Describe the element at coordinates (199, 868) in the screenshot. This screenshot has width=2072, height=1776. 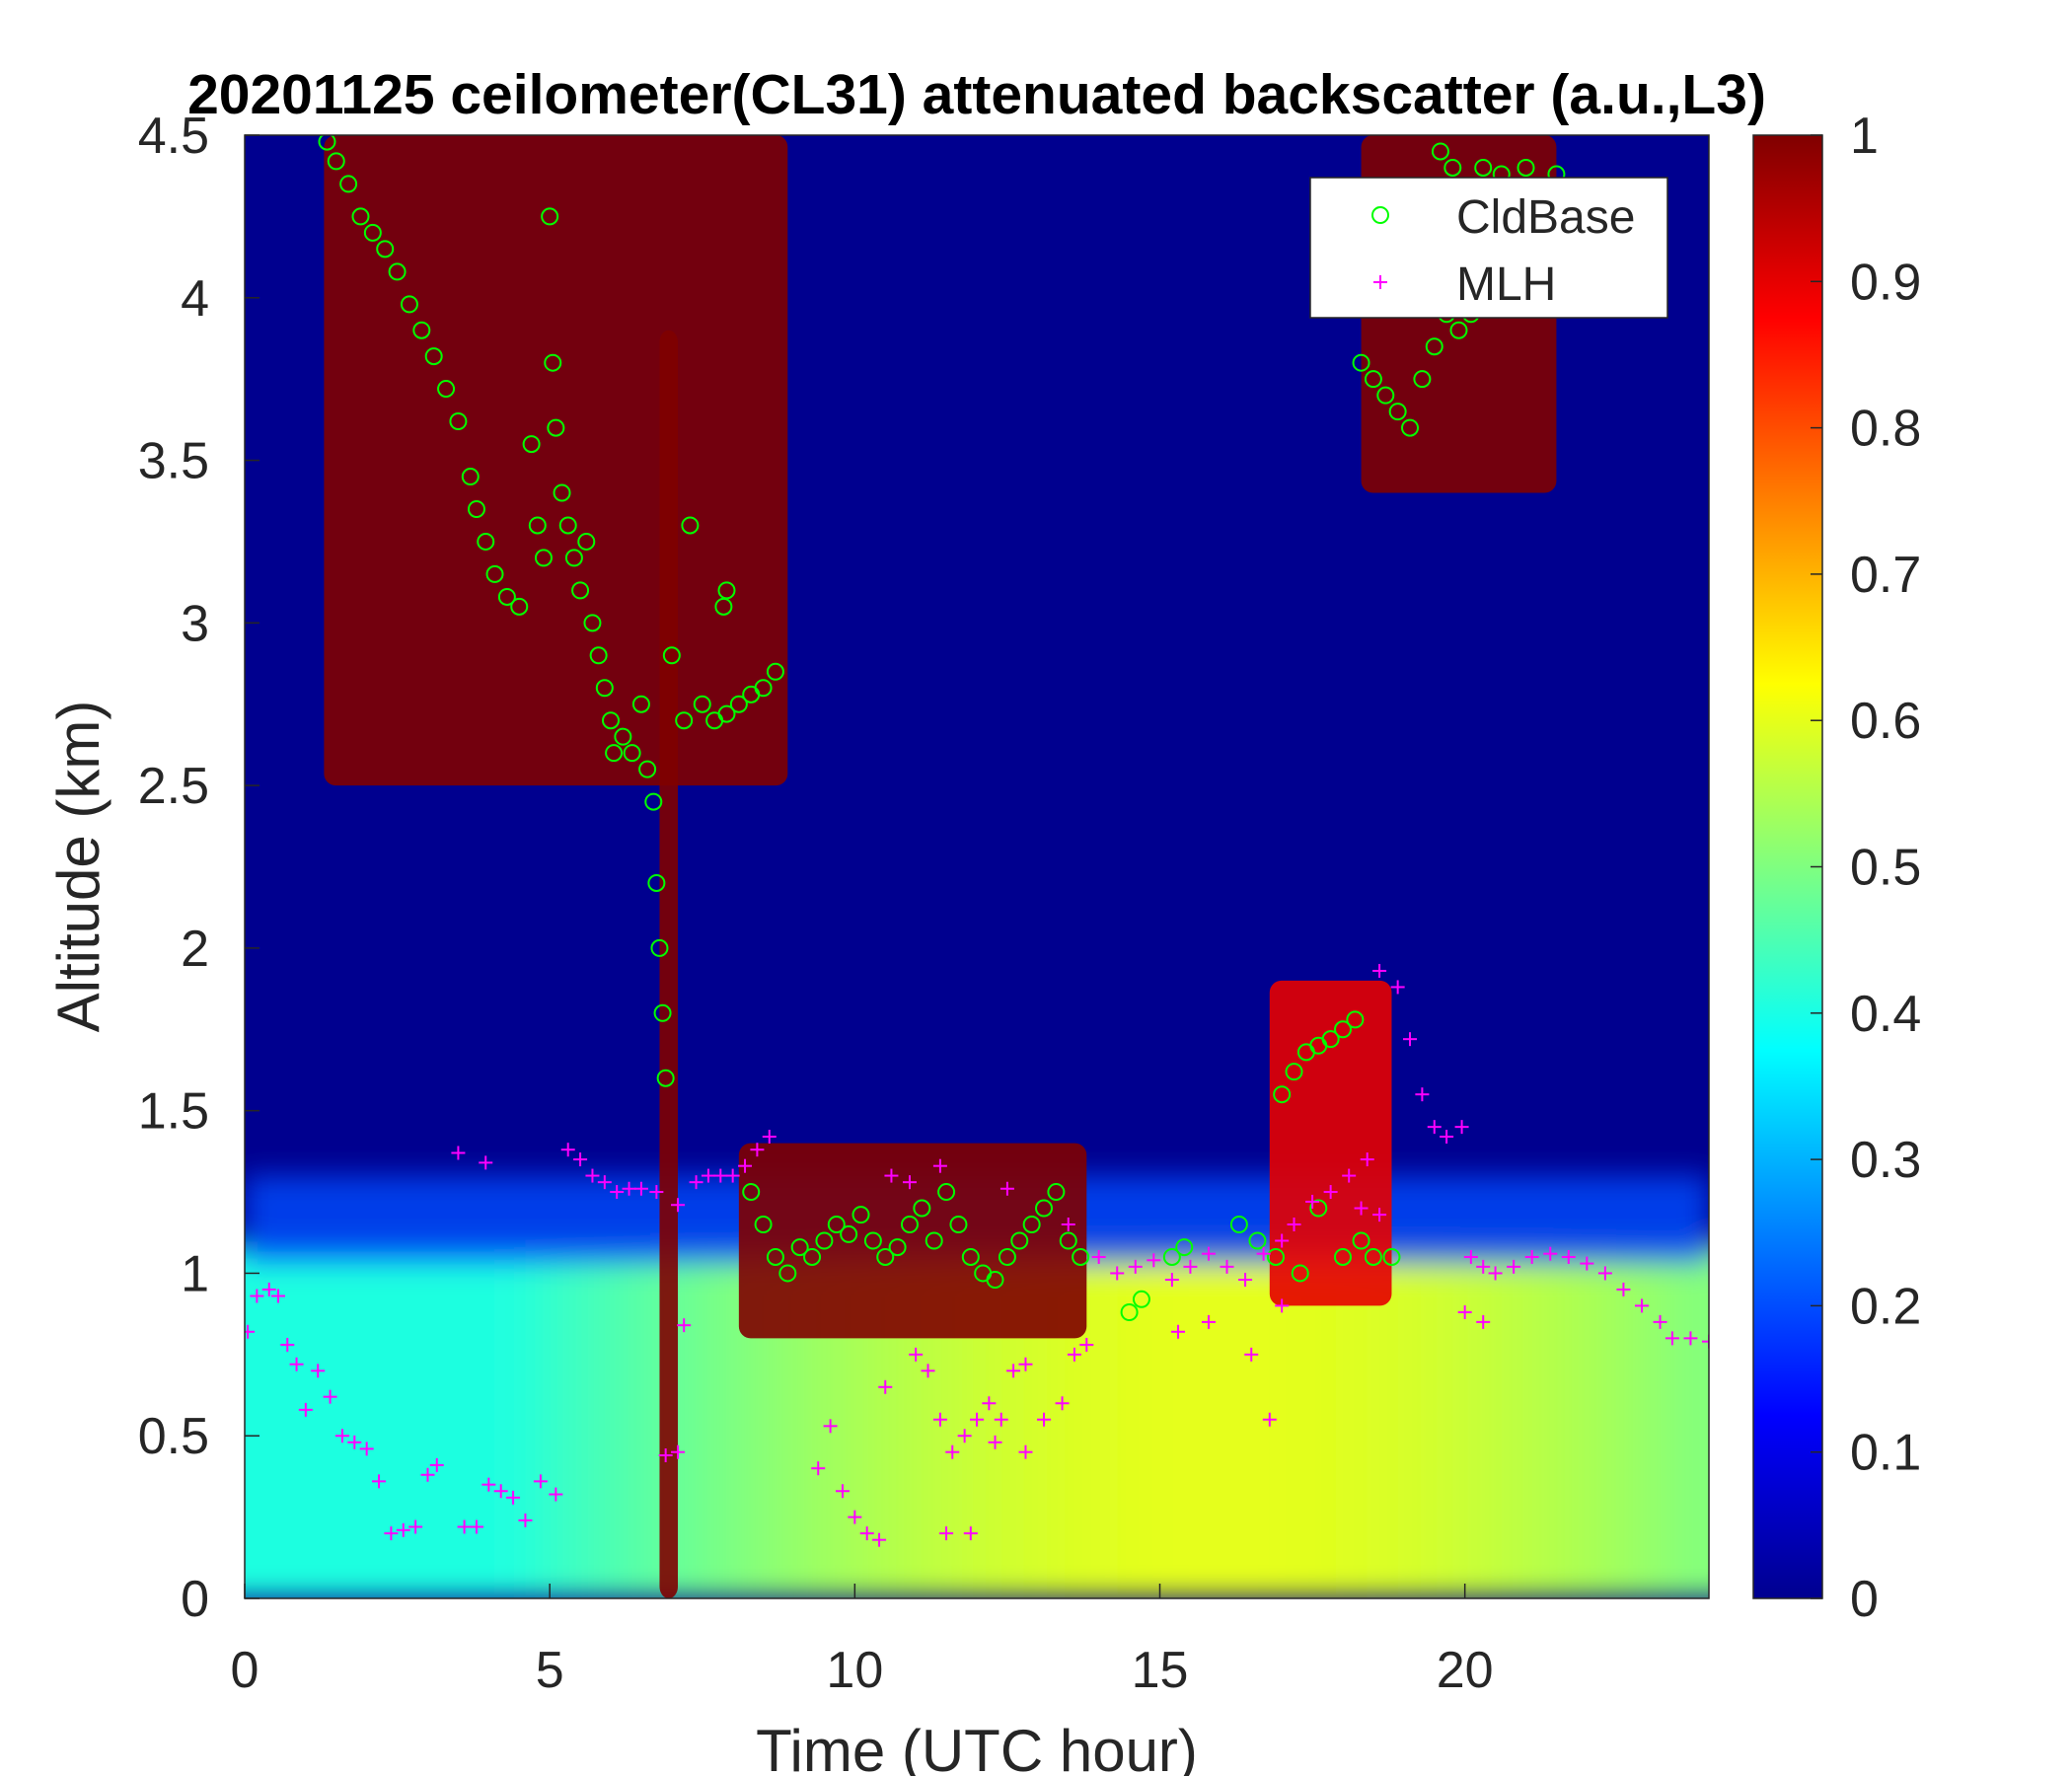
I see `y-axis: 0 0.5 1 1.5 2 2.5 3 3.5 4 4.5` at that location.